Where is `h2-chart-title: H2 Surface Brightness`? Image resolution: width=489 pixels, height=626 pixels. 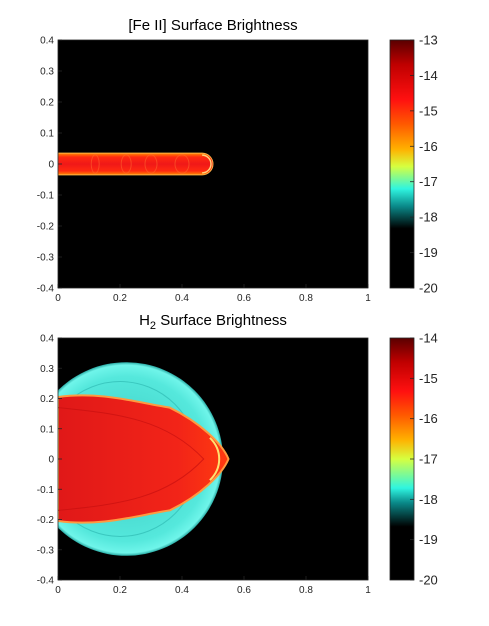
h2-chart-title: H2 Surface Brightness is located at coordinates (213, 322).